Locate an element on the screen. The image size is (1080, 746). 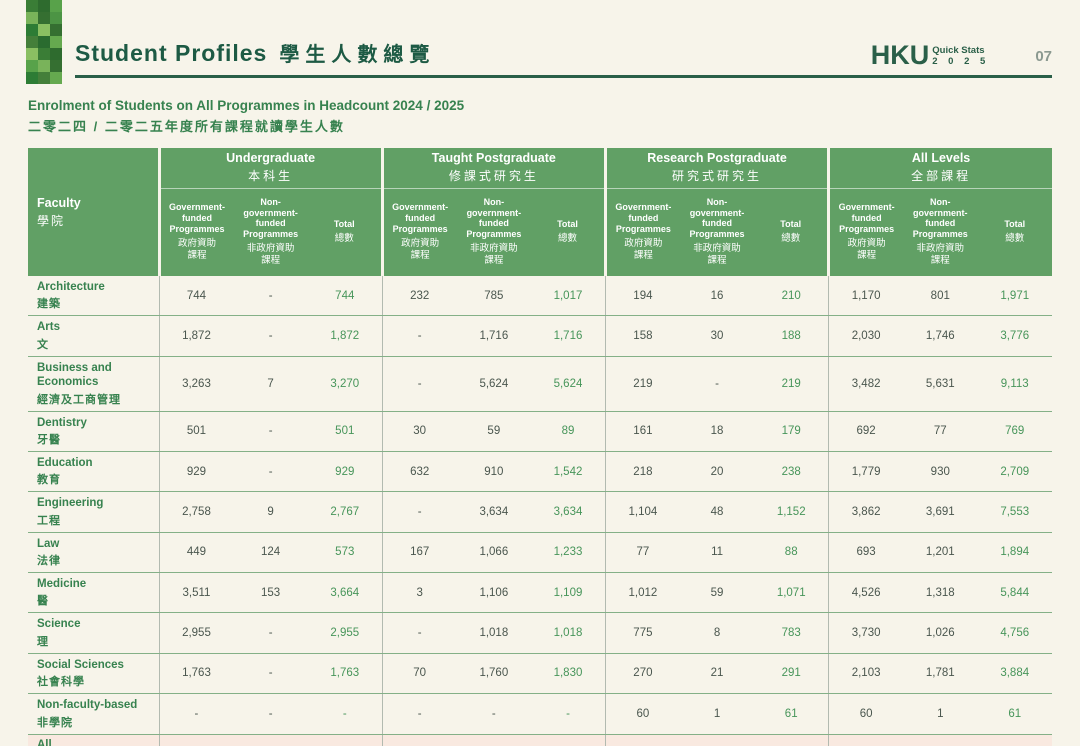
value-cell: 692 is located at coordinates (866, 431).